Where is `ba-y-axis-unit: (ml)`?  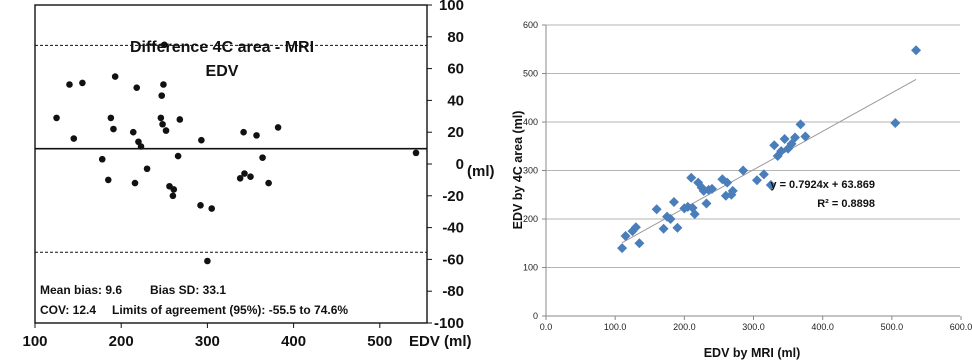
ba-y-axis-unit: (ml) is located at coordinates (481, 171).